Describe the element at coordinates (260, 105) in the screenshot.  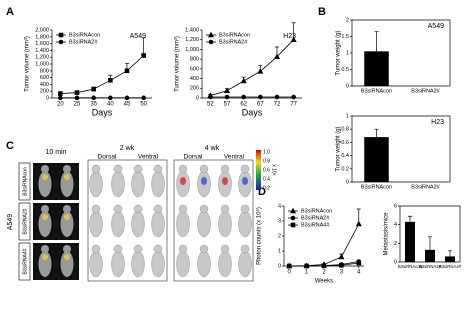
I see `x-tick-label: 67` at that location.